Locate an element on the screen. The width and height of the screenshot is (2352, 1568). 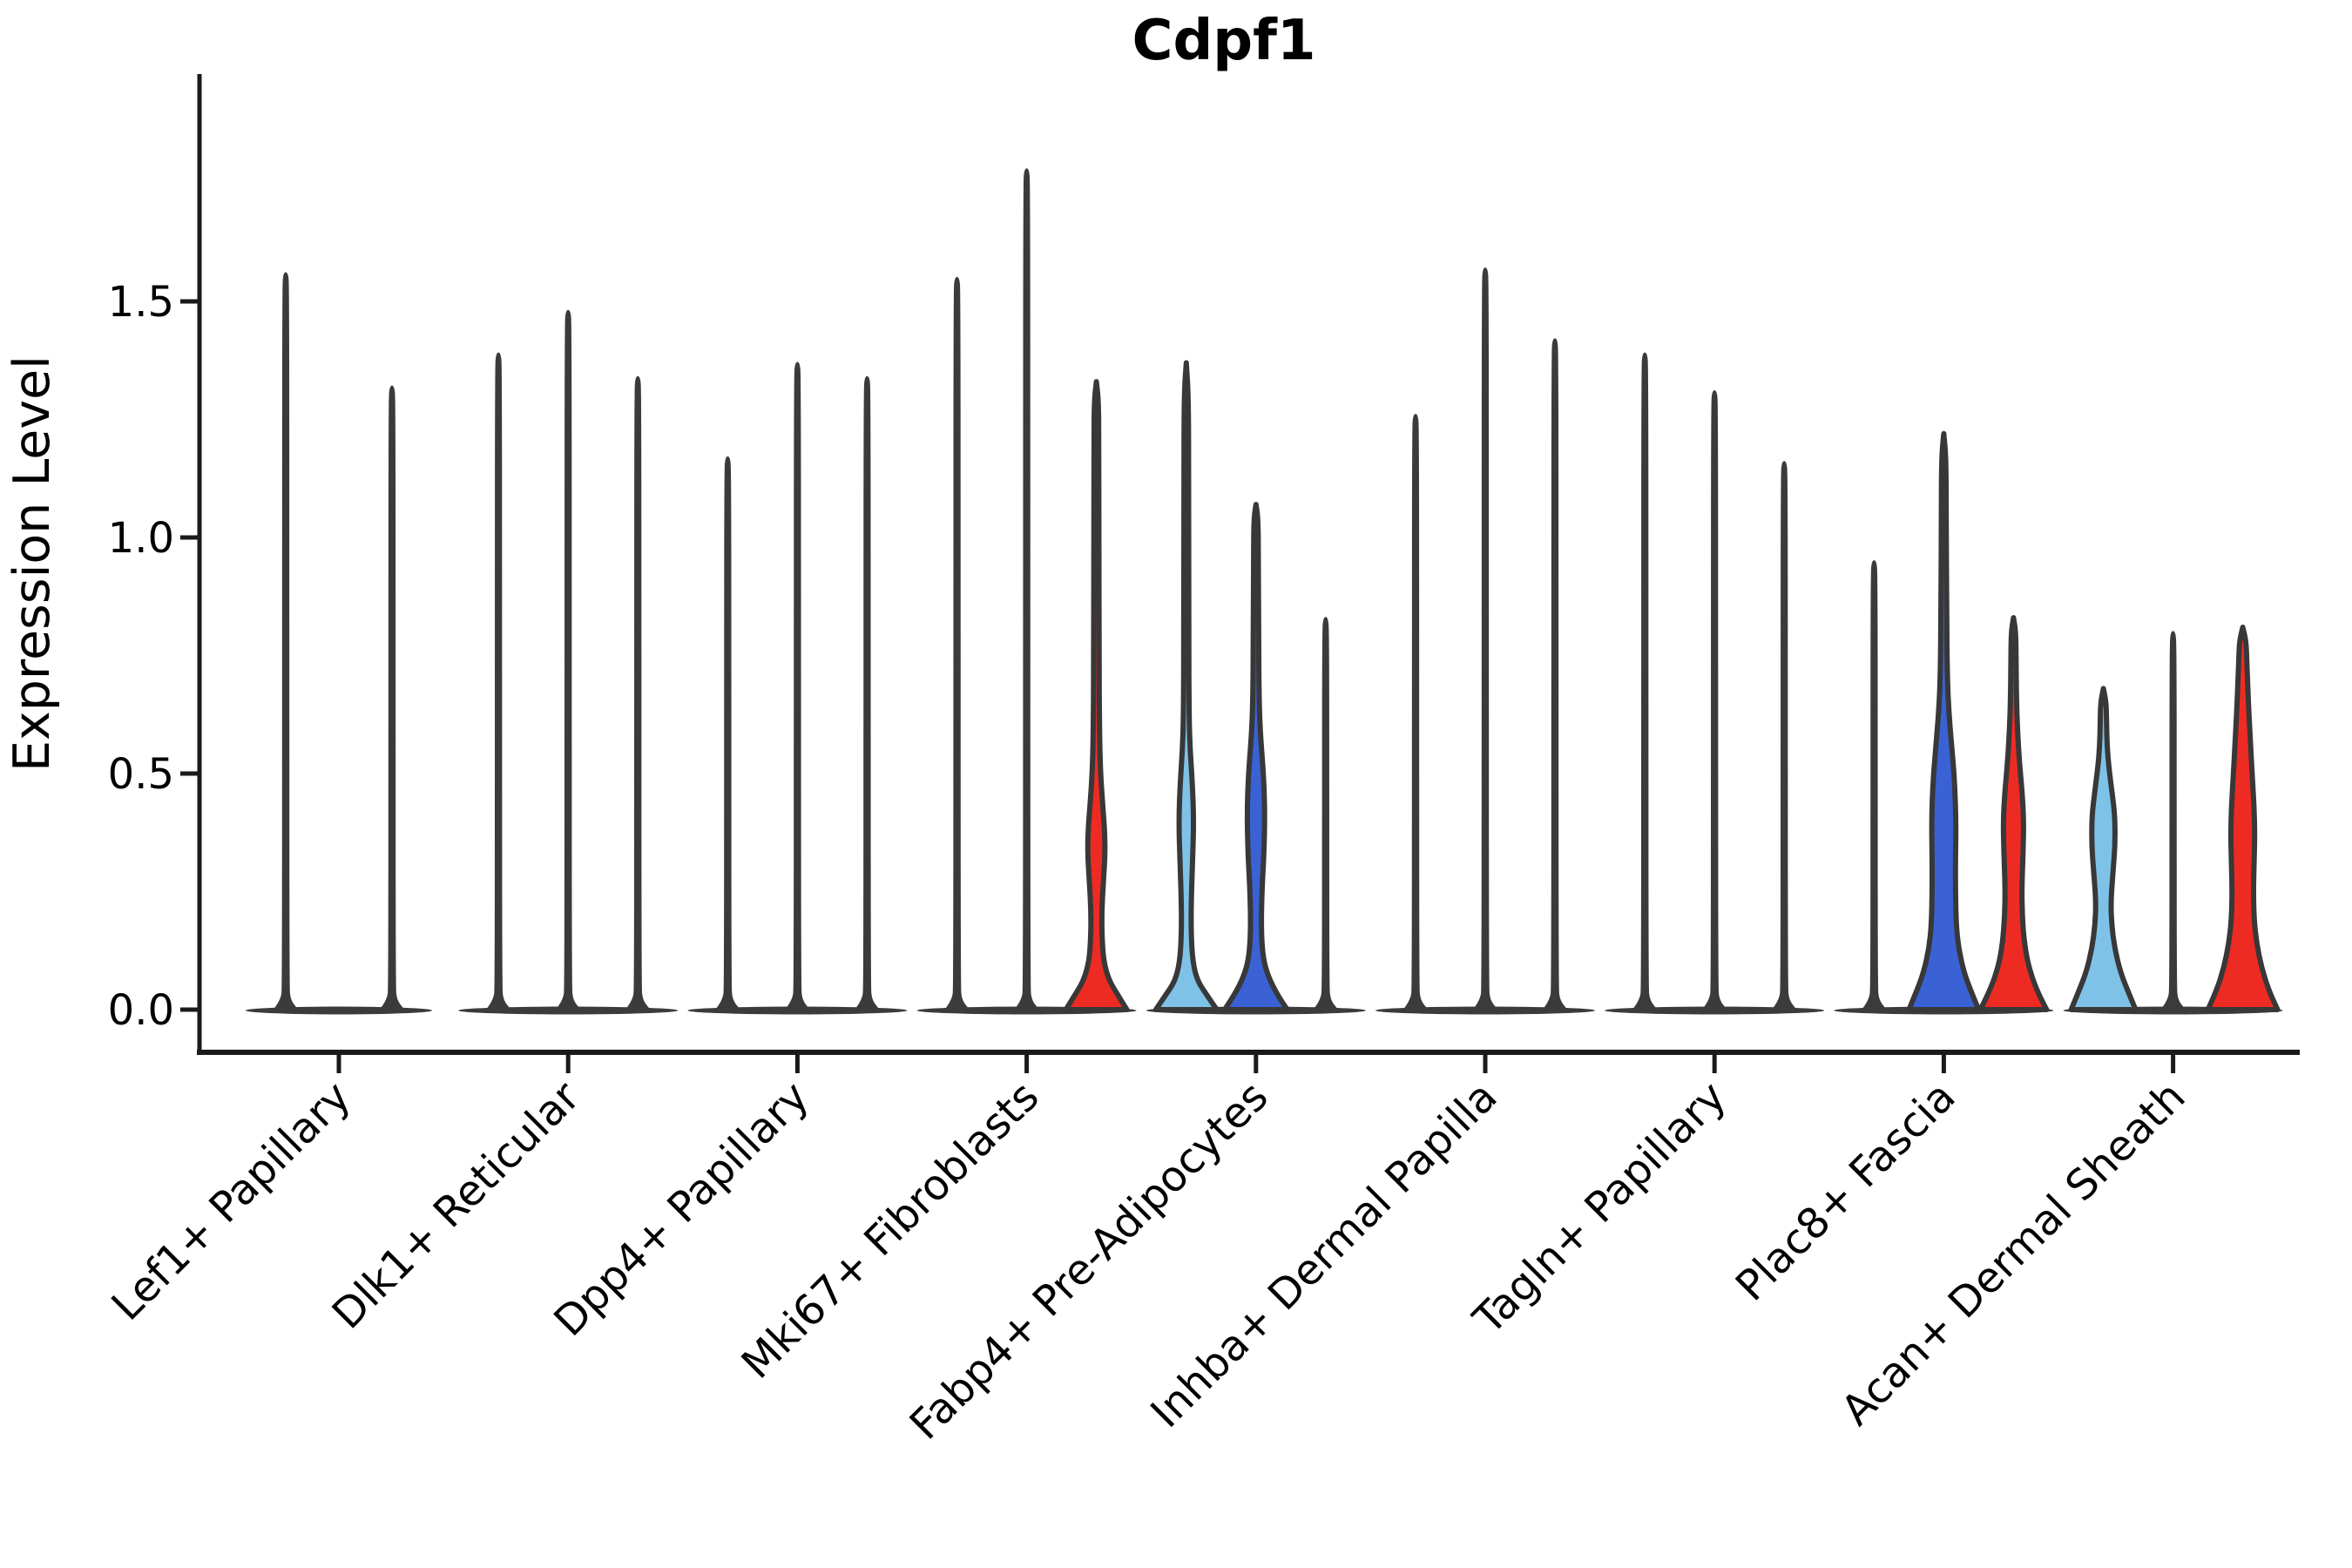
x-tick-label-tagln-papillary: Tagln+ Papillary is located at coordinates (1599, 1208).